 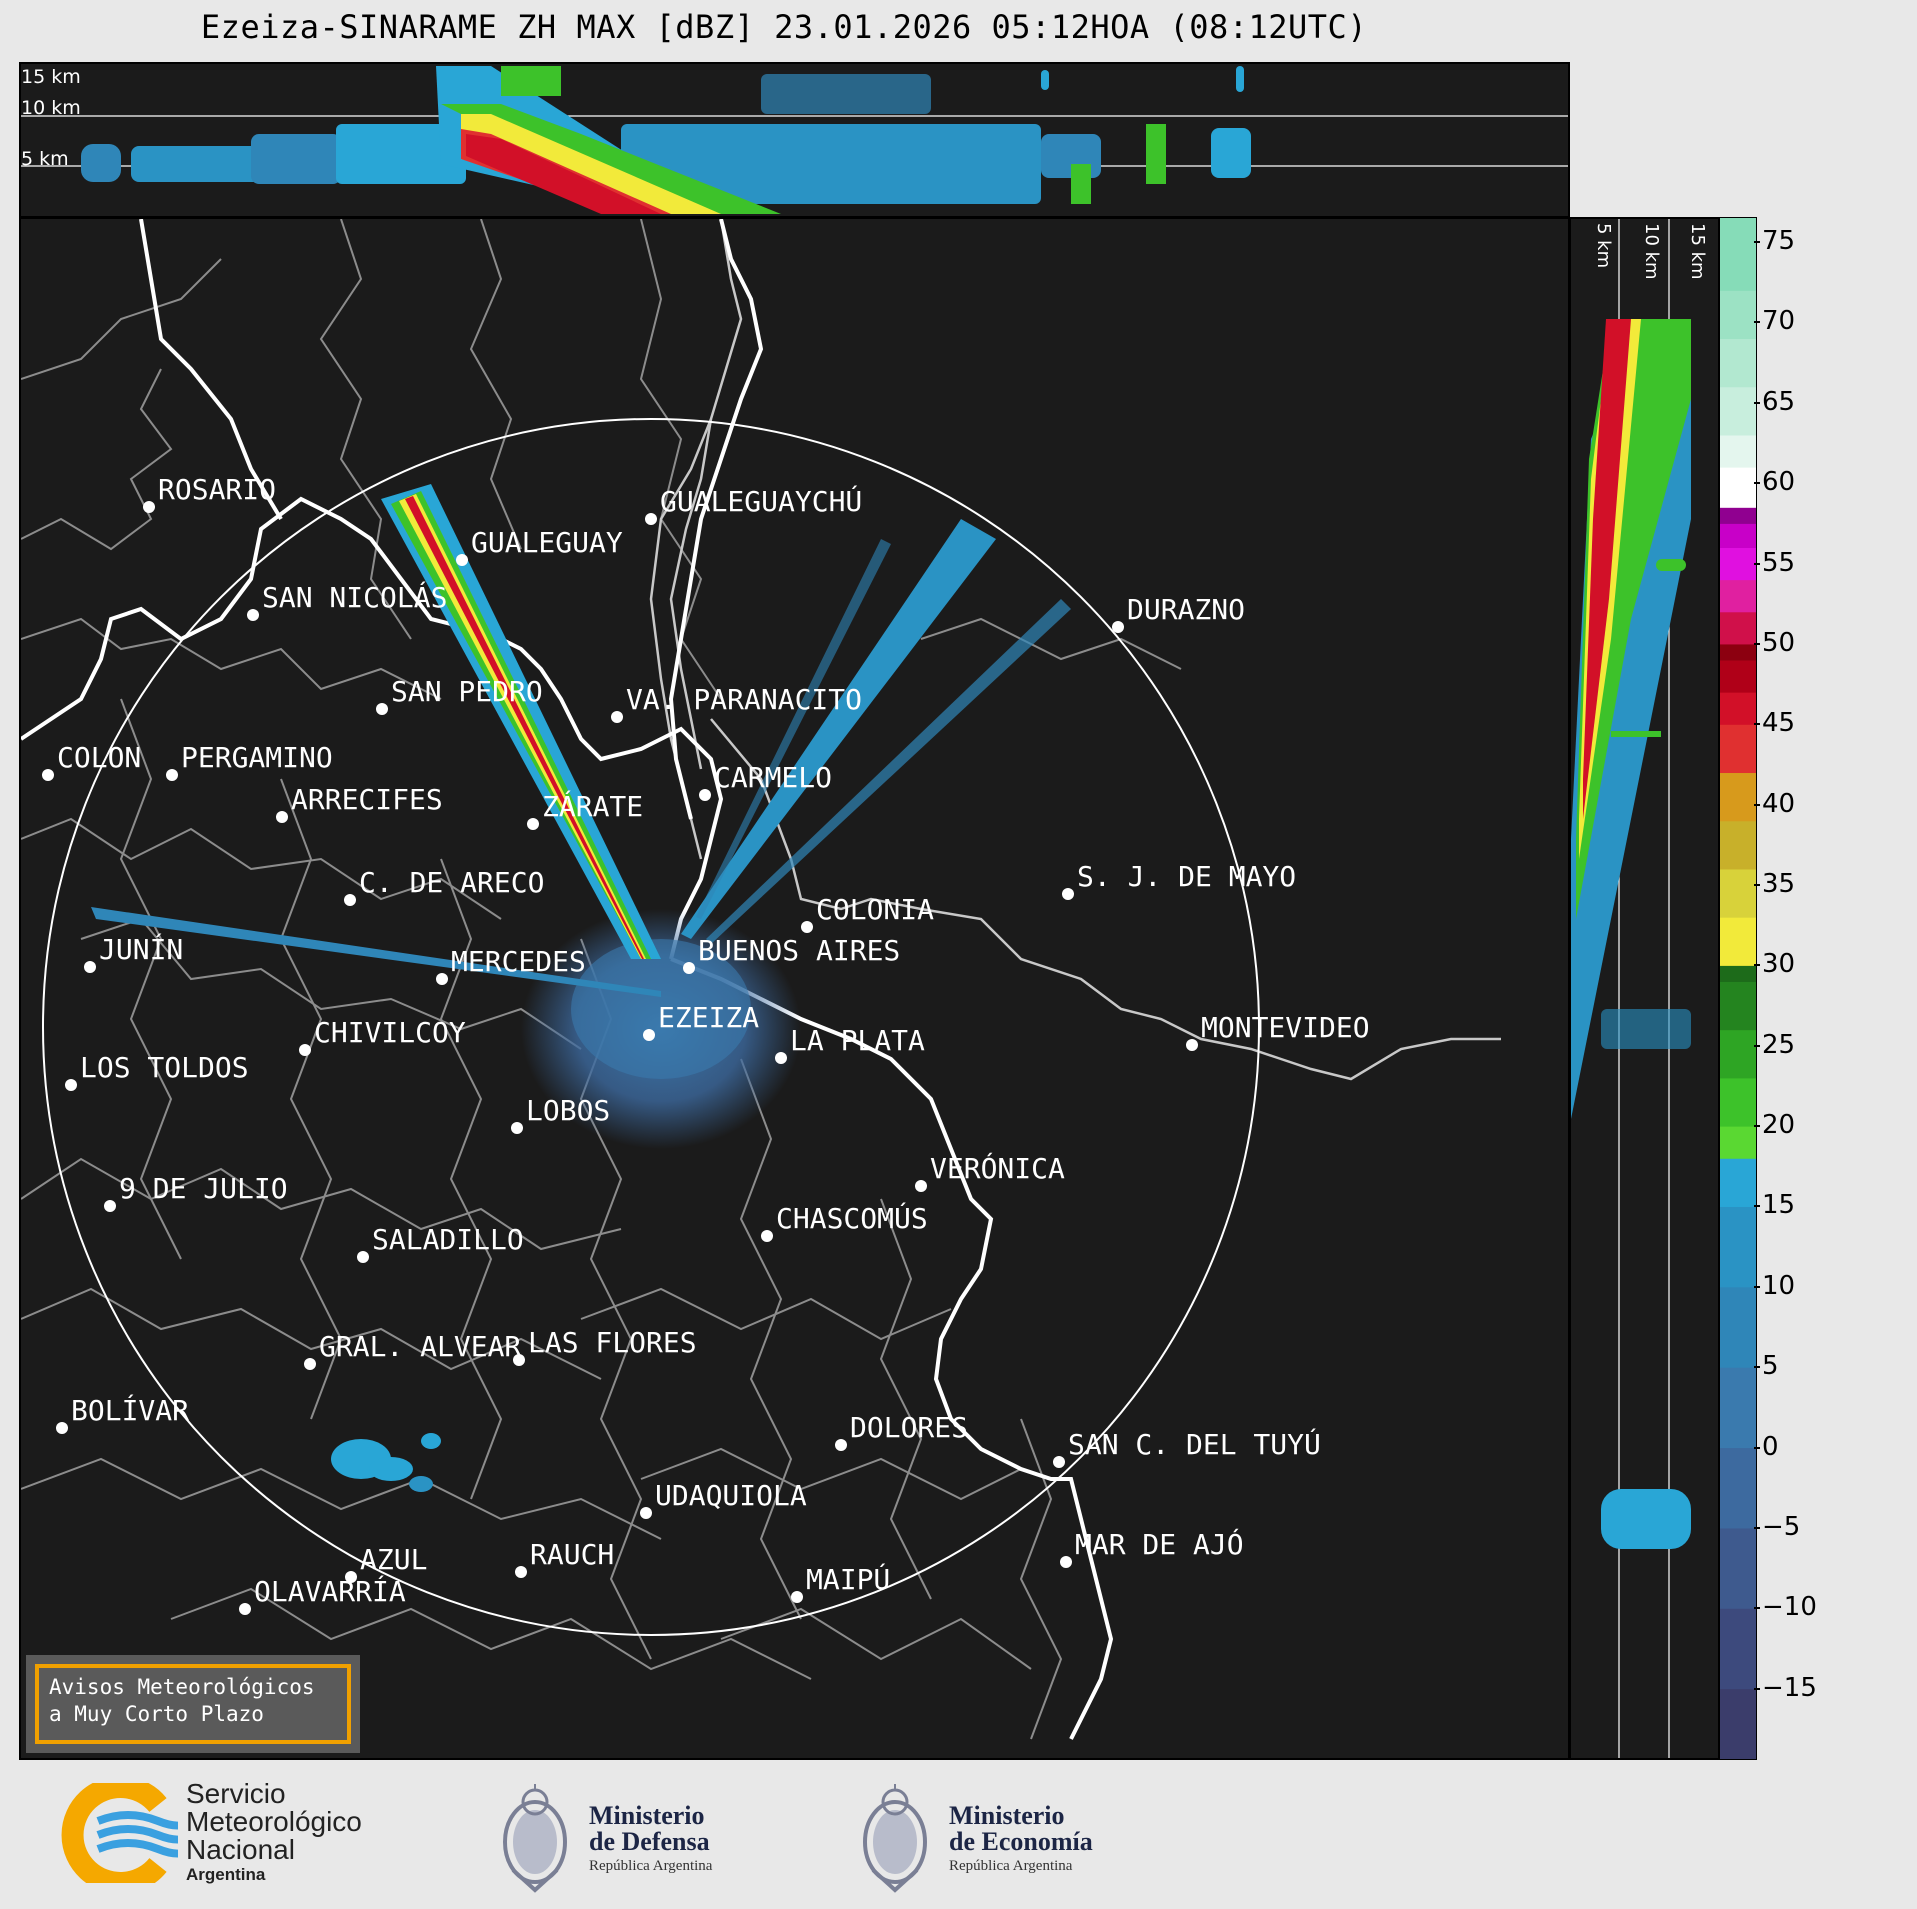 I want to click on side-alt-label-10: 10 km, so click(x=1651, y=251).